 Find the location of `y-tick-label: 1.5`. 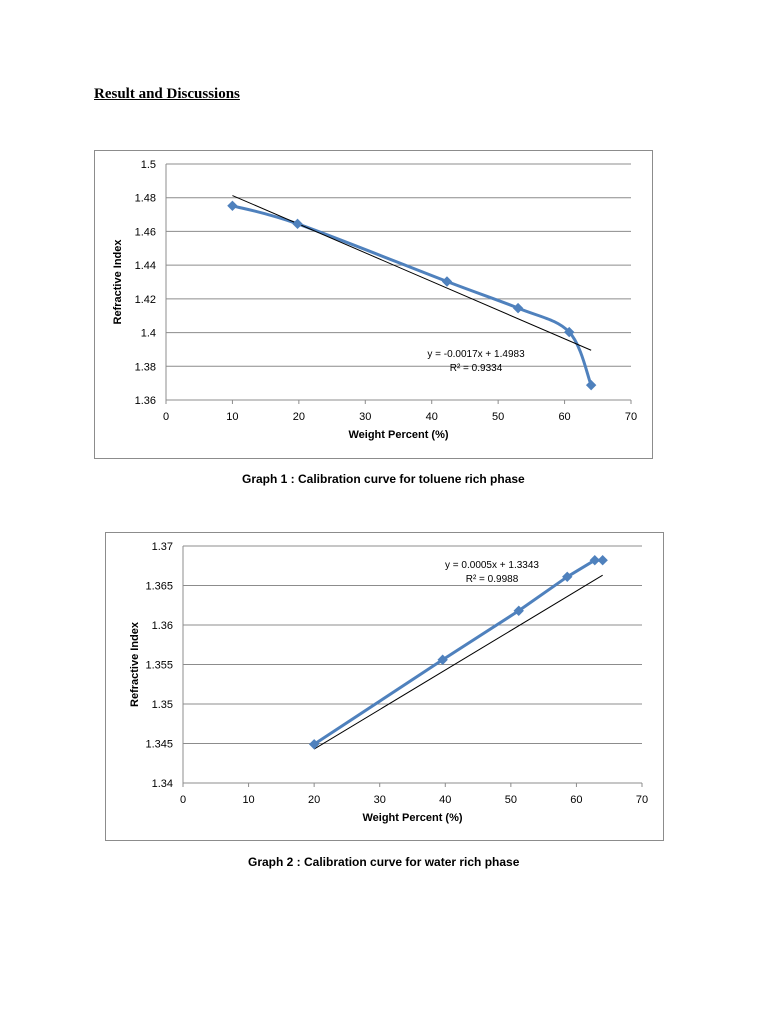

y-tick-label: 1.5 is located at coordinates (148, 165).